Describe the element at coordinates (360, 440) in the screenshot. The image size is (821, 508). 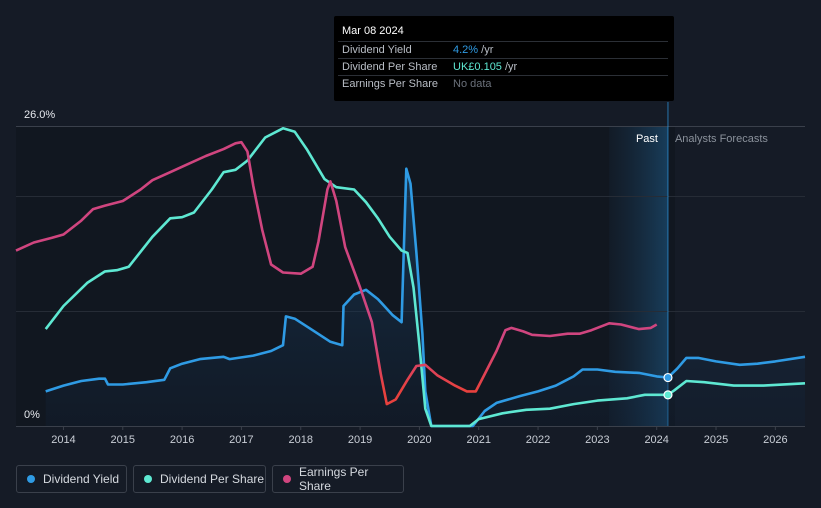
I see `x-tick-label: 2019` at that location.